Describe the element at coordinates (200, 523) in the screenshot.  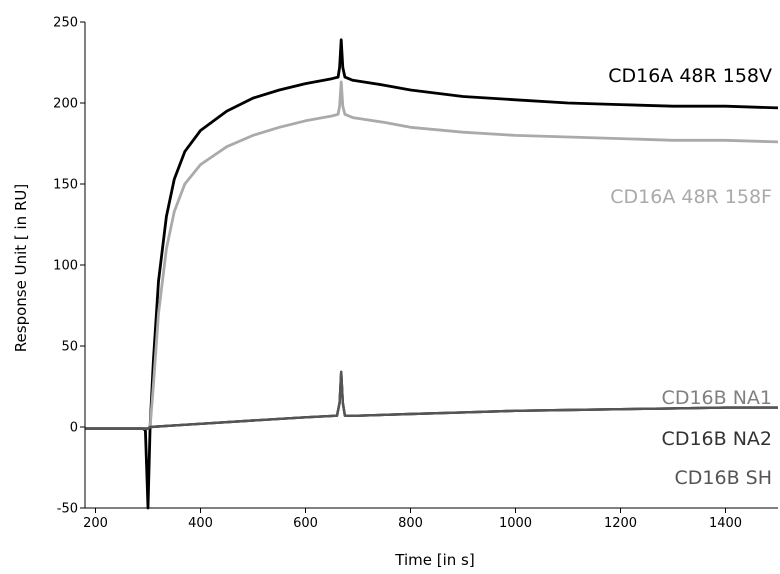
I see `x-tick-label: 400` at that location.